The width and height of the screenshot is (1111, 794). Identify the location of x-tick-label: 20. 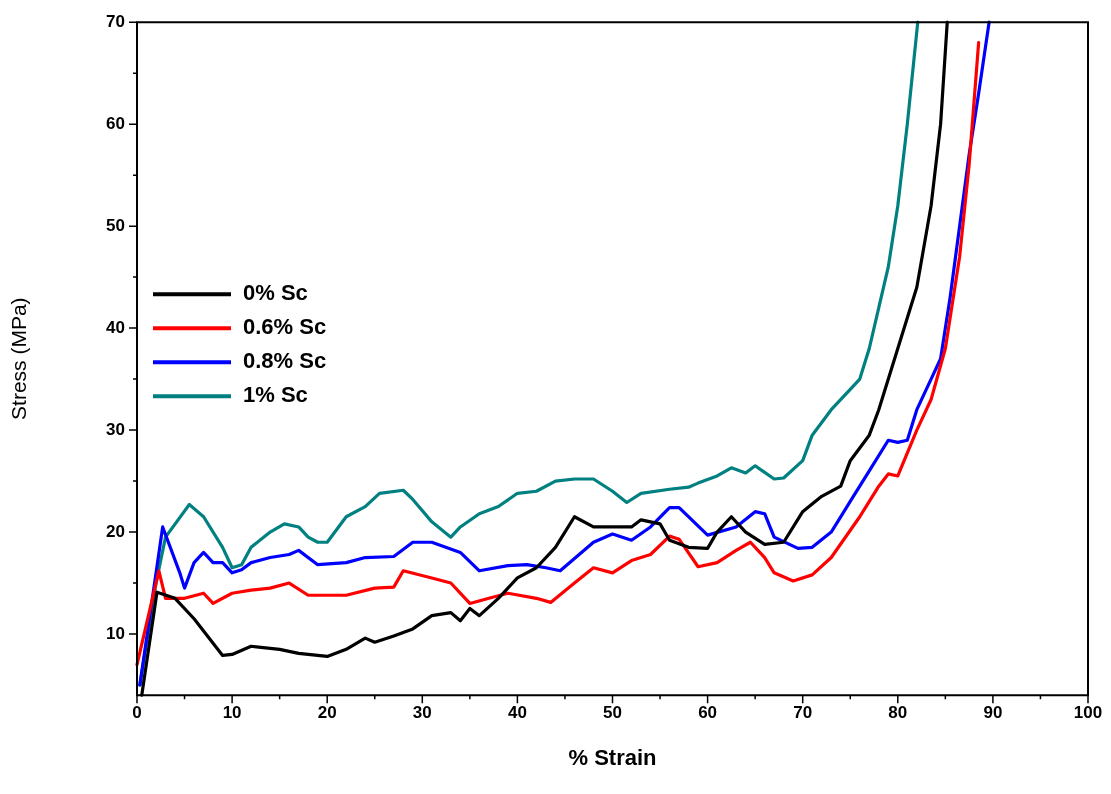
(327, 713).